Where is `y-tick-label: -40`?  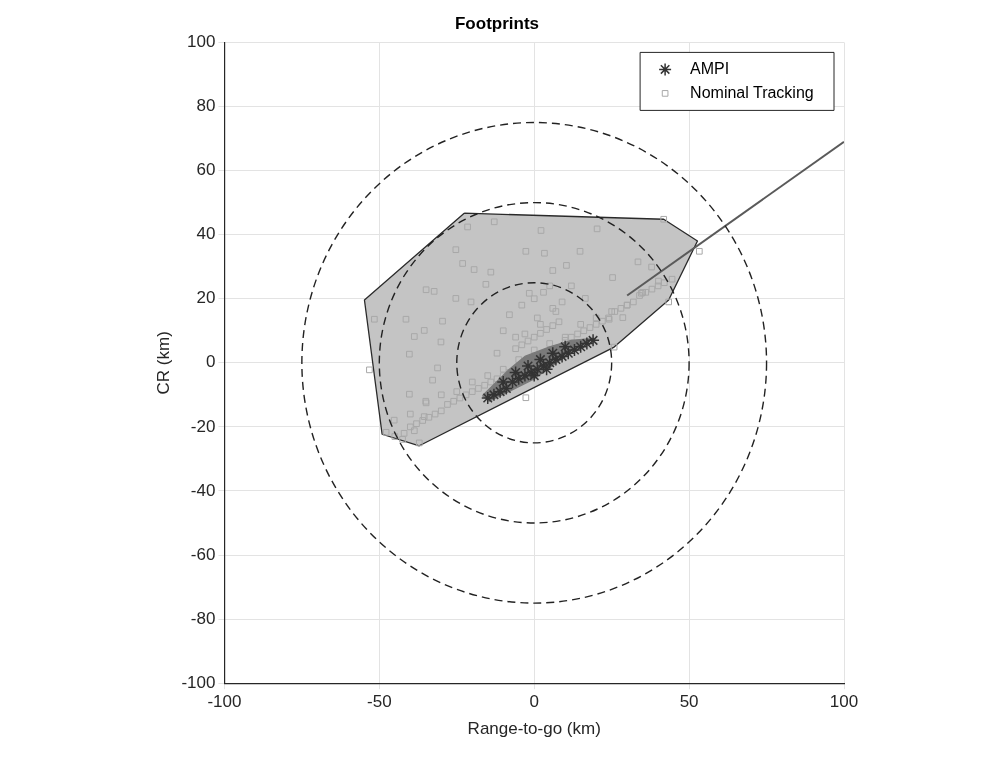
y-tick-label: -40 is located at coordinates (203, 490).